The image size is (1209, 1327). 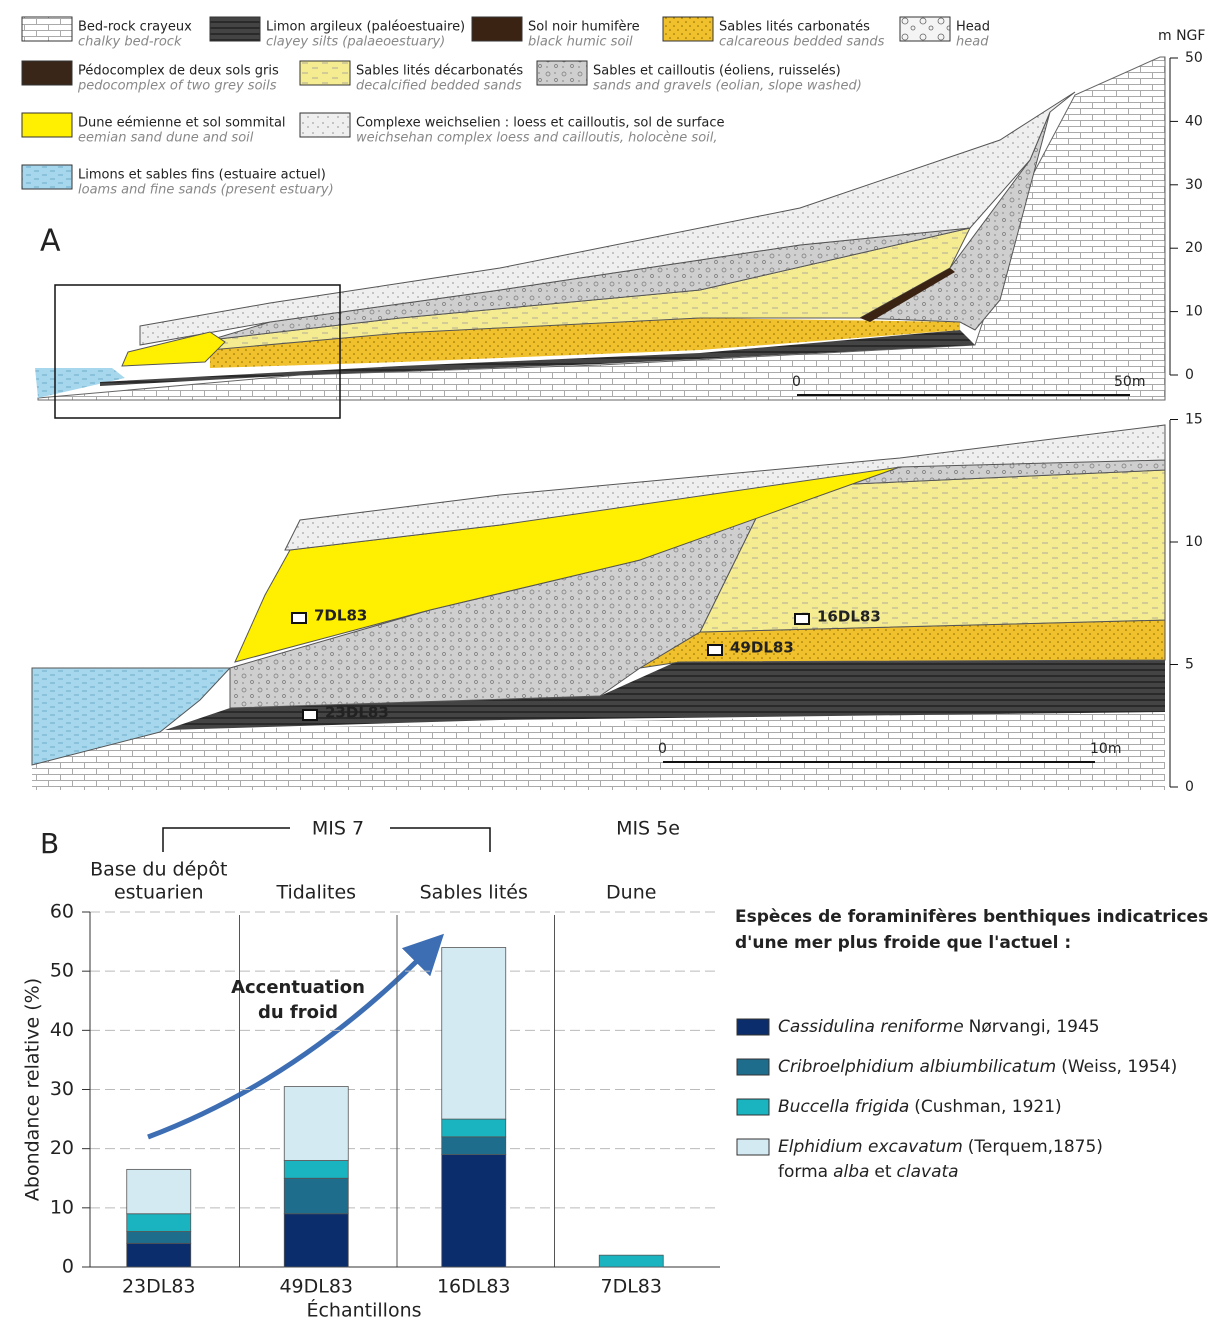 What do you see at coordinates (177, 86) in the screenshot?
I see `legend-label: pedocomplex of two grey soils` at bounding box center [177, 86].